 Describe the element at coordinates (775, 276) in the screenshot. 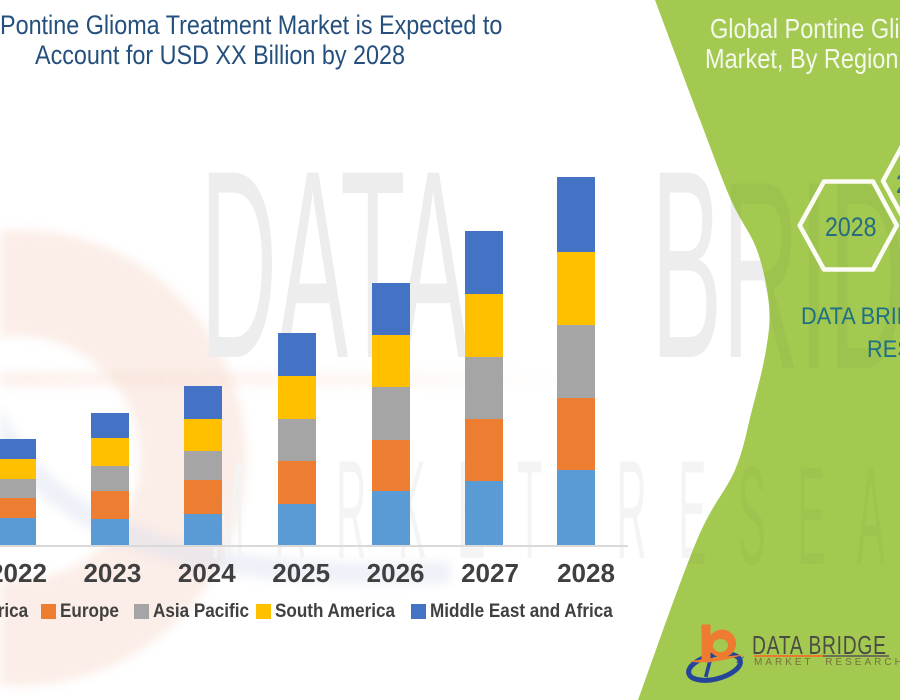

I see `svg-text: BRIDGE` at that location.